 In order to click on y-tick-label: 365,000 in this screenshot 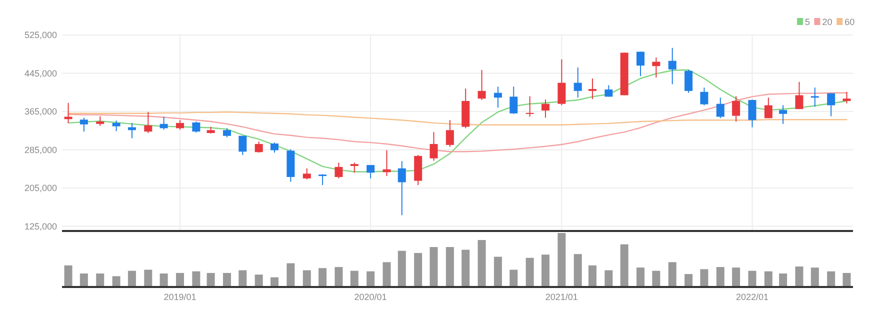, I will do `click(40, 111)`.